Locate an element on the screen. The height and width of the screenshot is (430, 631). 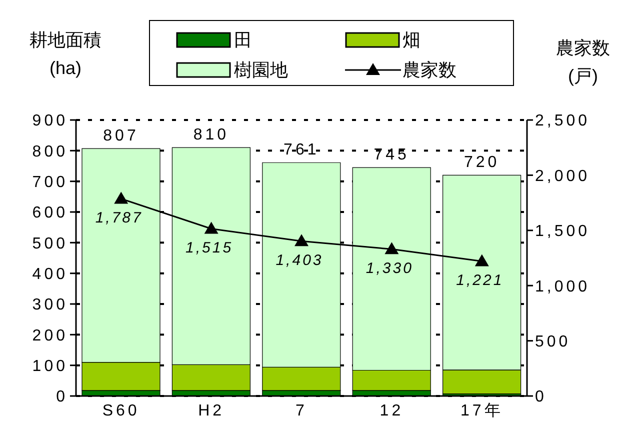
data-label: 1,330 is located at coordinates (390, 269).